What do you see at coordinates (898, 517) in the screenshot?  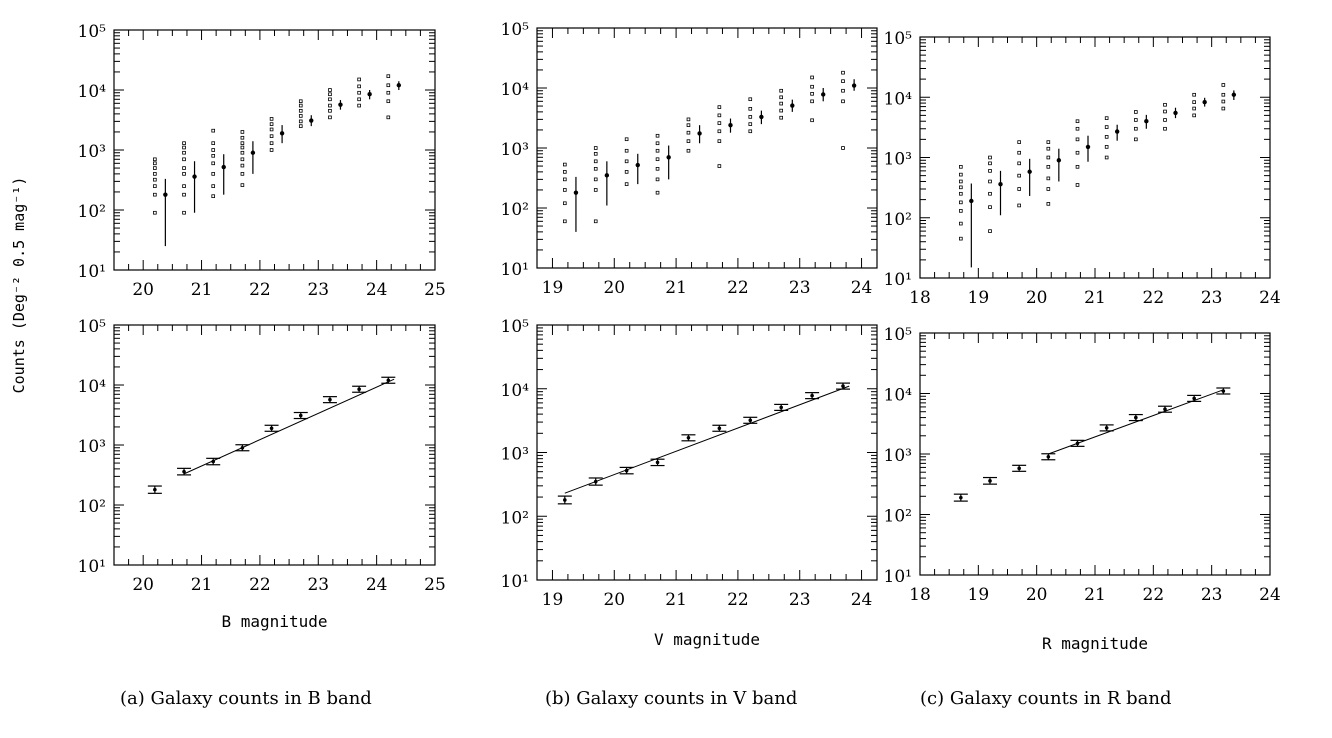 I see `y-tick-label: 10²` at bounding box center [898, 517].